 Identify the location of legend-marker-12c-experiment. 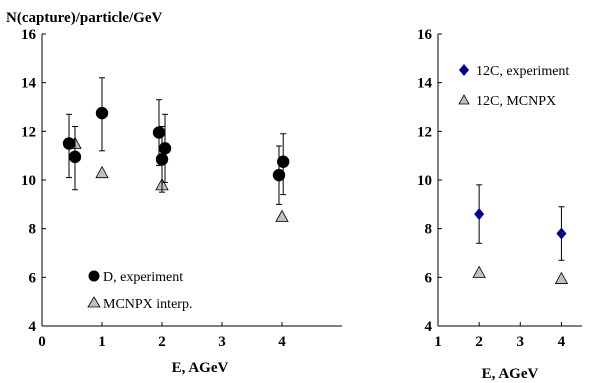
(464, 70).